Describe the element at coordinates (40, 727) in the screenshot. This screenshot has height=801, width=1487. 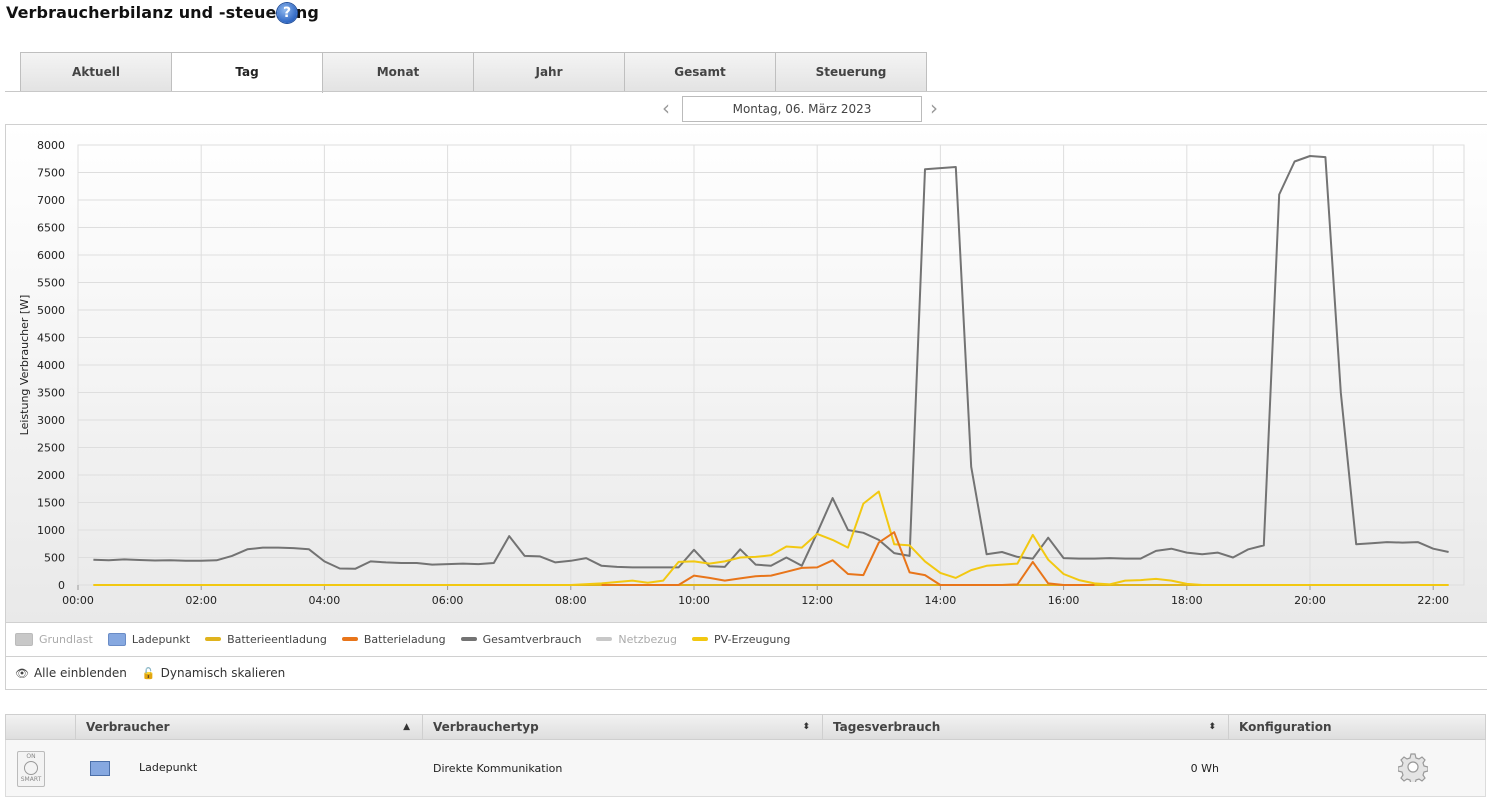
I see `header-col0` at that location.